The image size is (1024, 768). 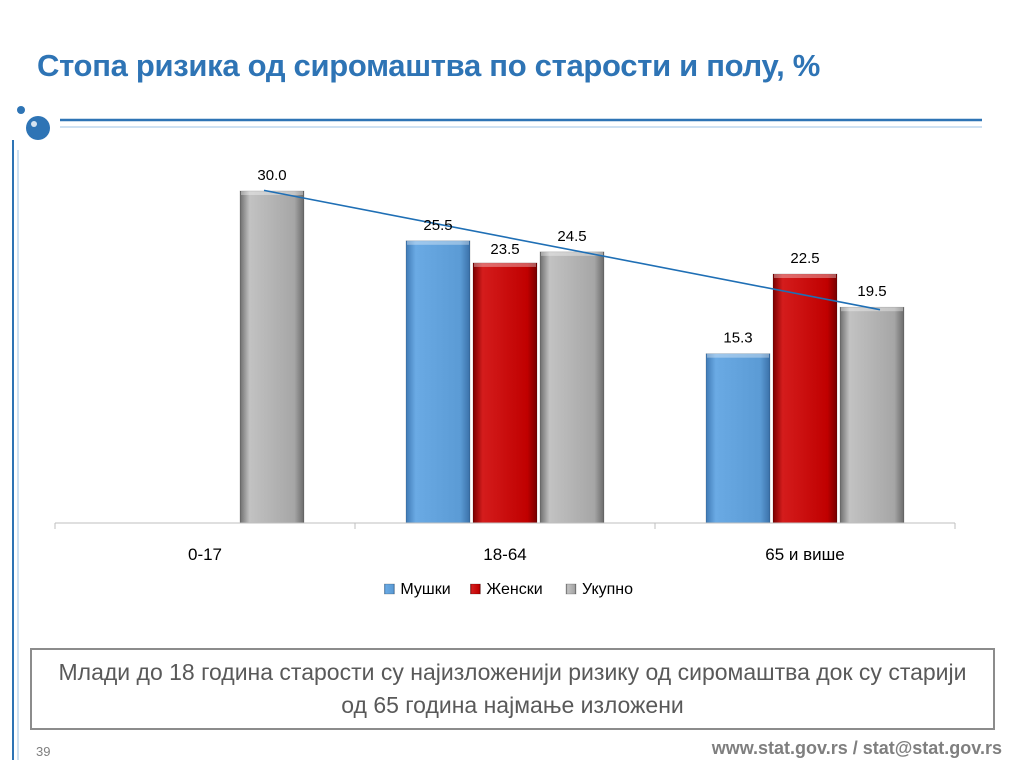 I want to click on bar-bevel-18-64-укупно, so click(x=572, y=253).